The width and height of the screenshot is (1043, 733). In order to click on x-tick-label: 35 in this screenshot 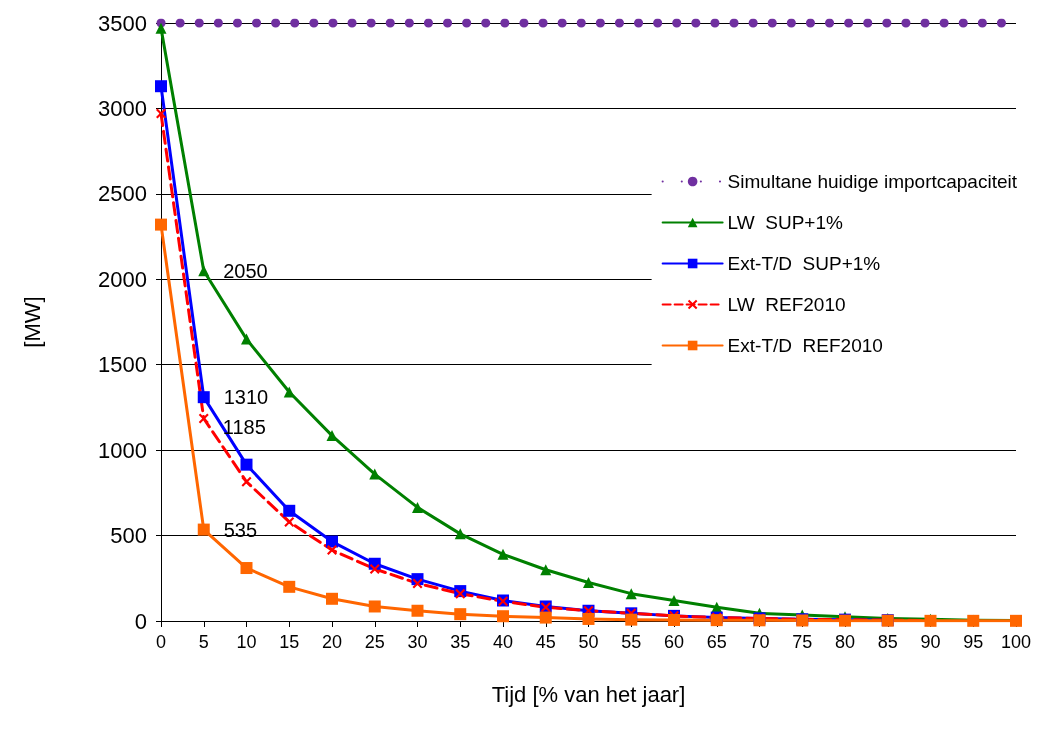, I will do `click(460, 642)`.